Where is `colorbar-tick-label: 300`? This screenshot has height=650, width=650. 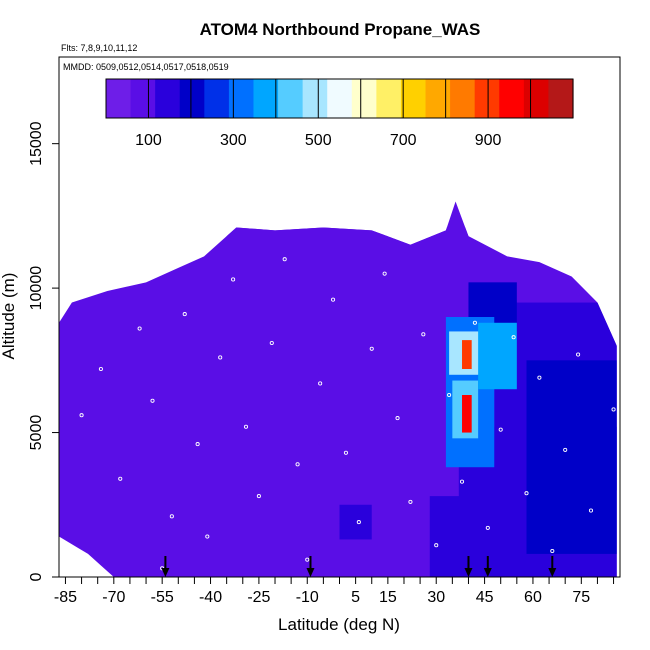
colorbar-tick-label: 300 is located at coordinates (233, 140).